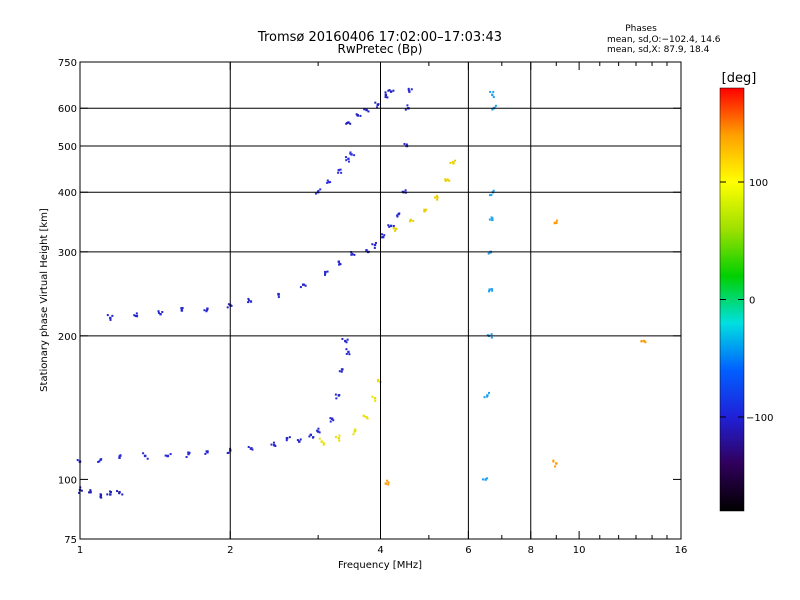 This screenshot has width=800, height=600. What do you see at coordinates (213, 400) in the screenshot?
I see `series-o-trace-f1-f2-lower` at bounding box center [213, 400].